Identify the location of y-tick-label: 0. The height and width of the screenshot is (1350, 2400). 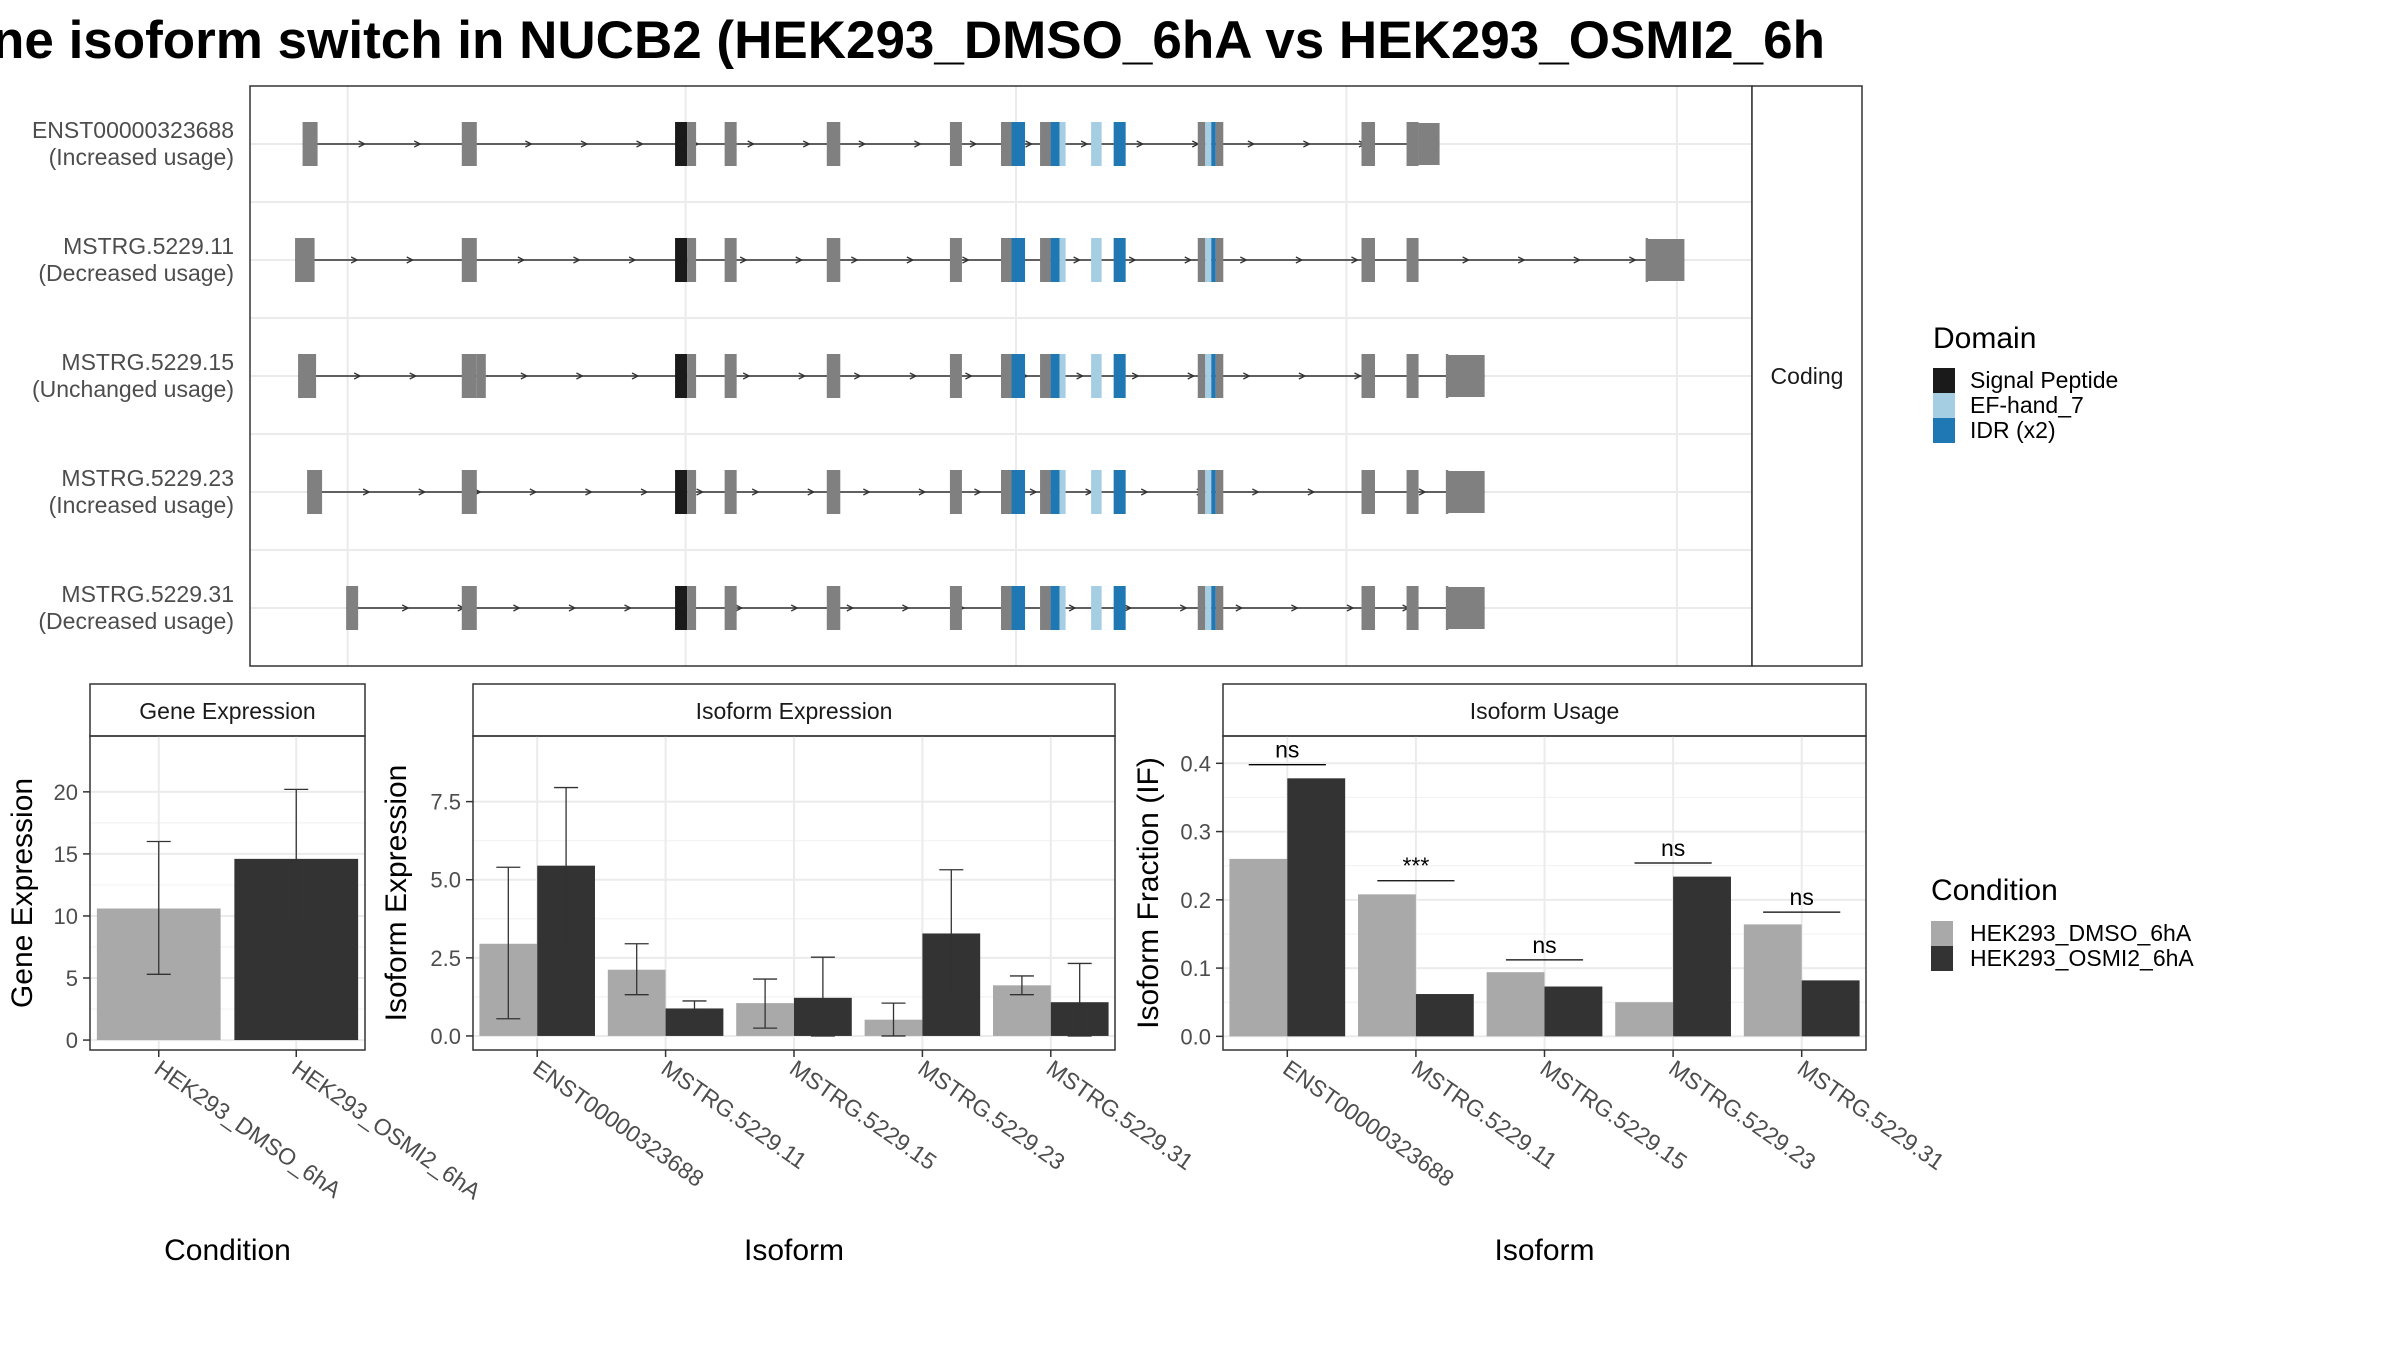
(72, 1040).